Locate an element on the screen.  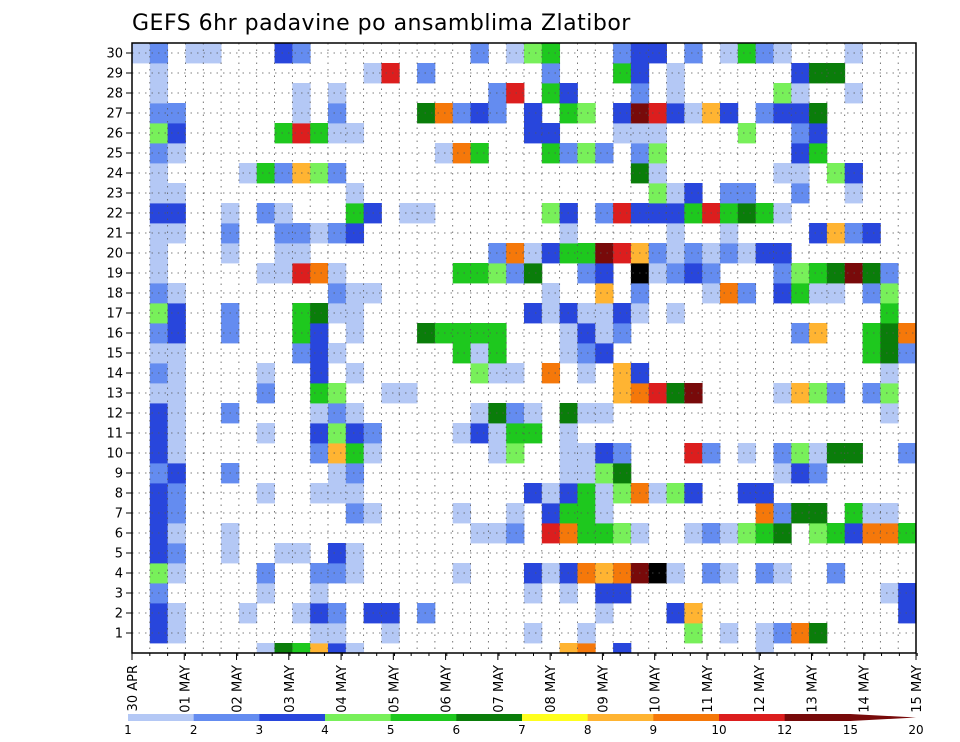
y-tick-label: 18 is located at coordinates (114, 294).